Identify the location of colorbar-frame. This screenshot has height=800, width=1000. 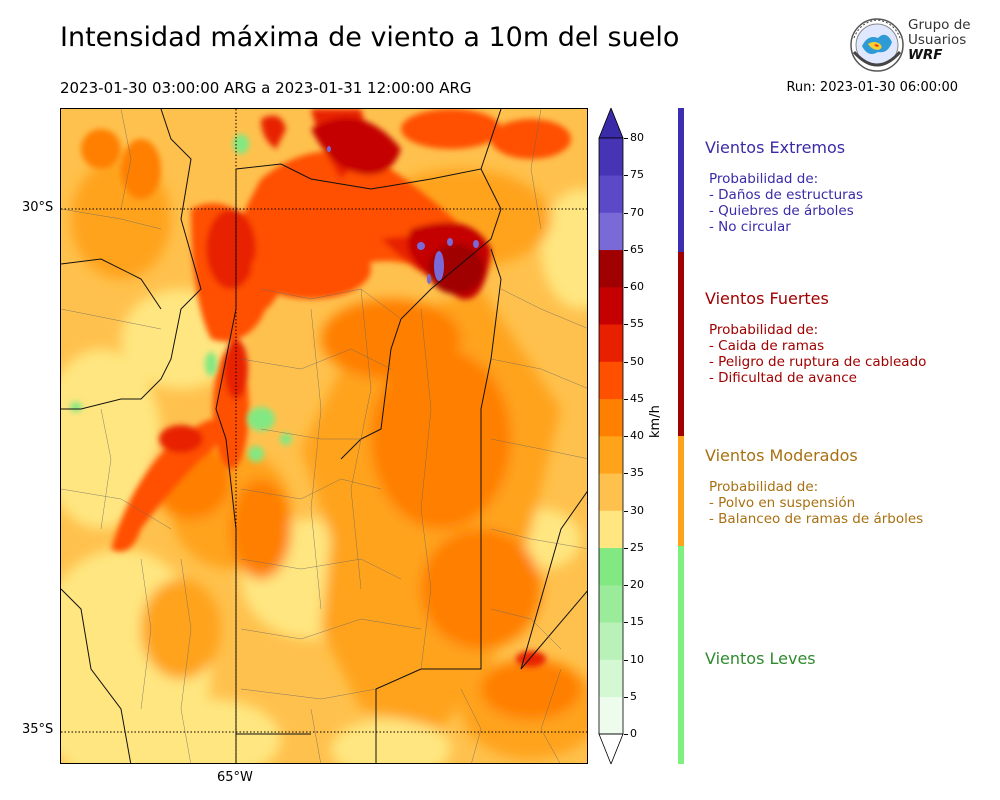
(611, 436).